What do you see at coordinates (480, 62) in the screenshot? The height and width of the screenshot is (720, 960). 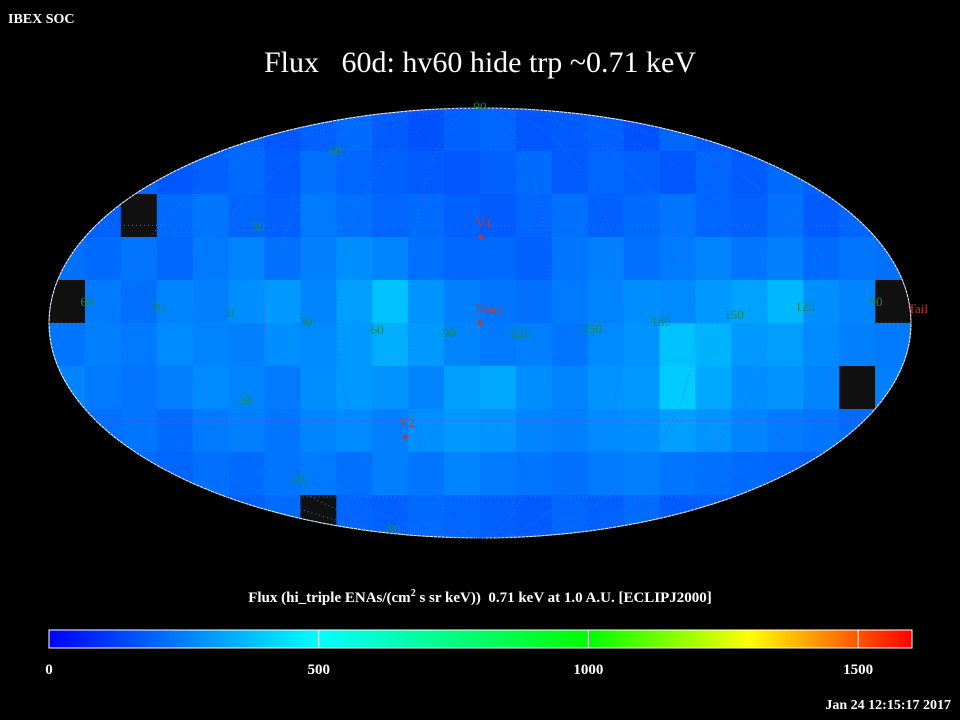 I see `title: Flux 60d: hv60 hide trp ~0.71 keV` at bounding box center [480, 62].